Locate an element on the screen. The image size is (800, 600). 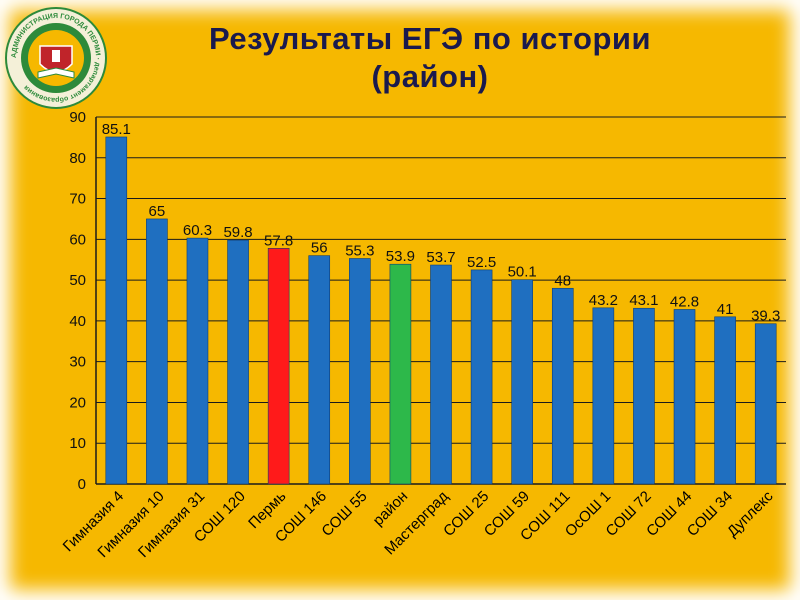
data-label: 48 is located at coordinates (562, 280).